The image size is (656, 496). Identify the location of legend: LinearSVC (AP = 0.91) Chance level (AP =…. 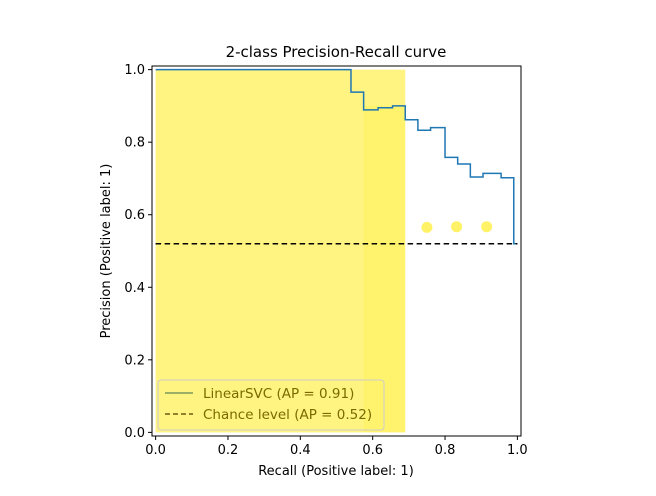
(271, 405).